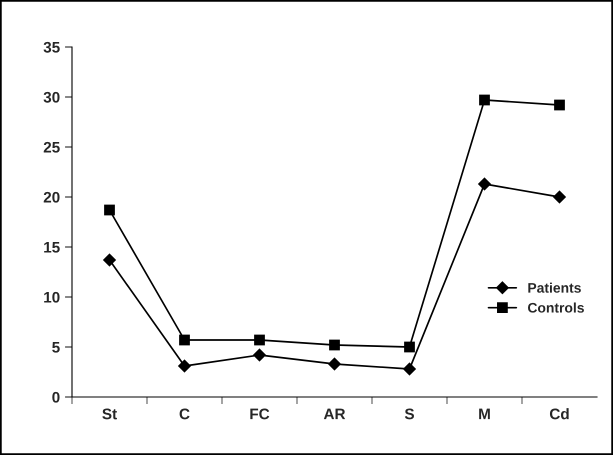 This screenshot has height=455, width=613. I want to click on y-tick-label: 30, so click(52, 97).